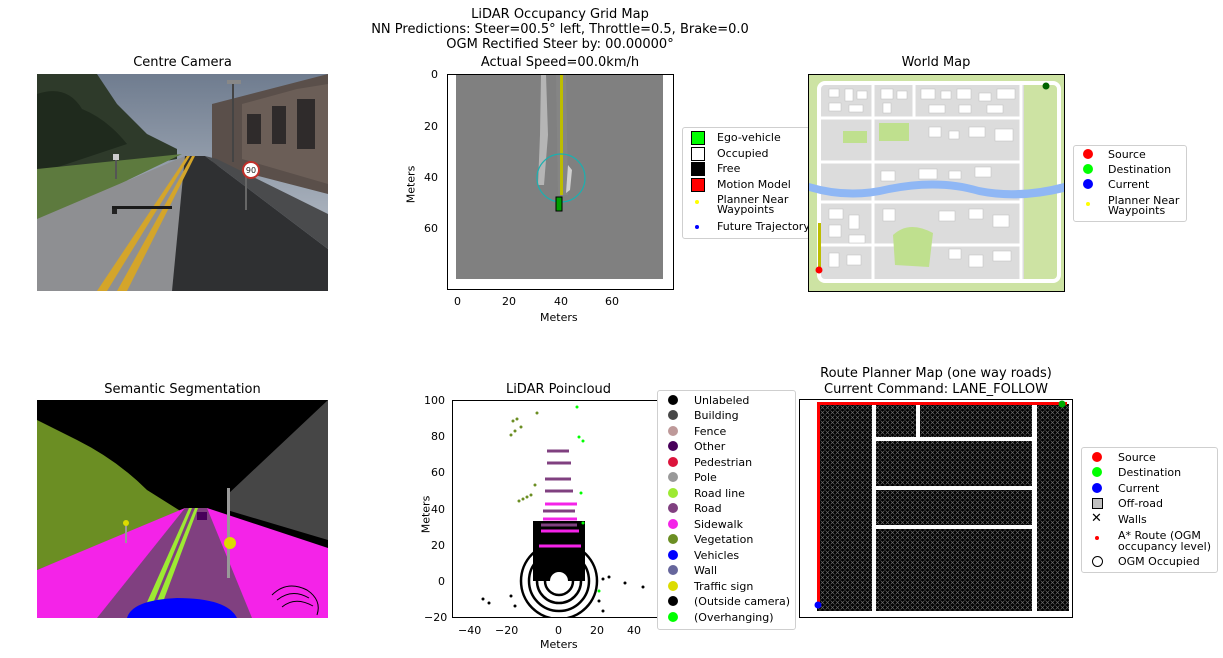  Describe the element at coordinates (936, 373) in the screenshot. I see `route-planner-title: Route Planner Map (one way roads)` at that location.